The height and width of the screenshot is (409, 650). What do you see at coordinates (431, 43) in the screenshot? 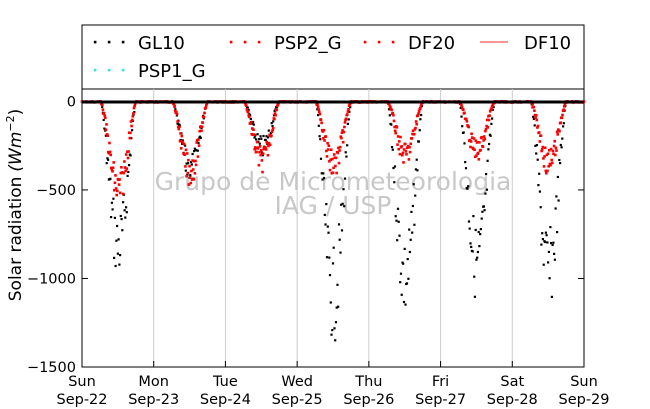
I see `legend-label: DF20` at bounding box center [431, 43].